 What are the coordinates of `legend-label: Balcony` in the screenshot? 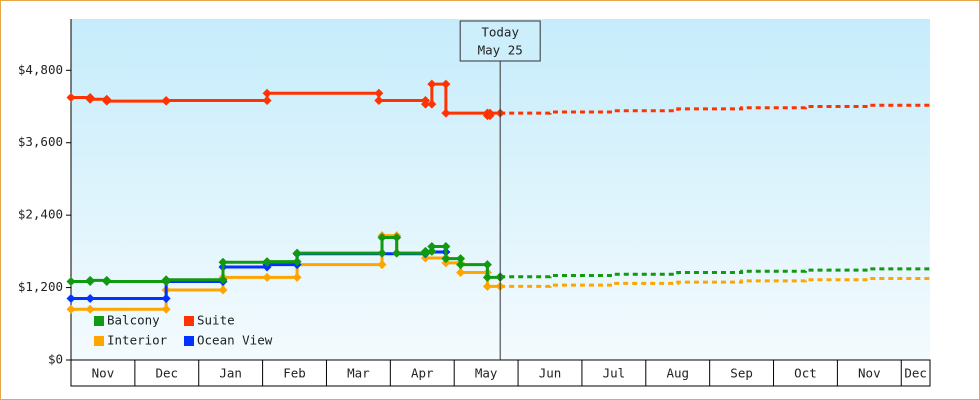 It's located at (133, 320).